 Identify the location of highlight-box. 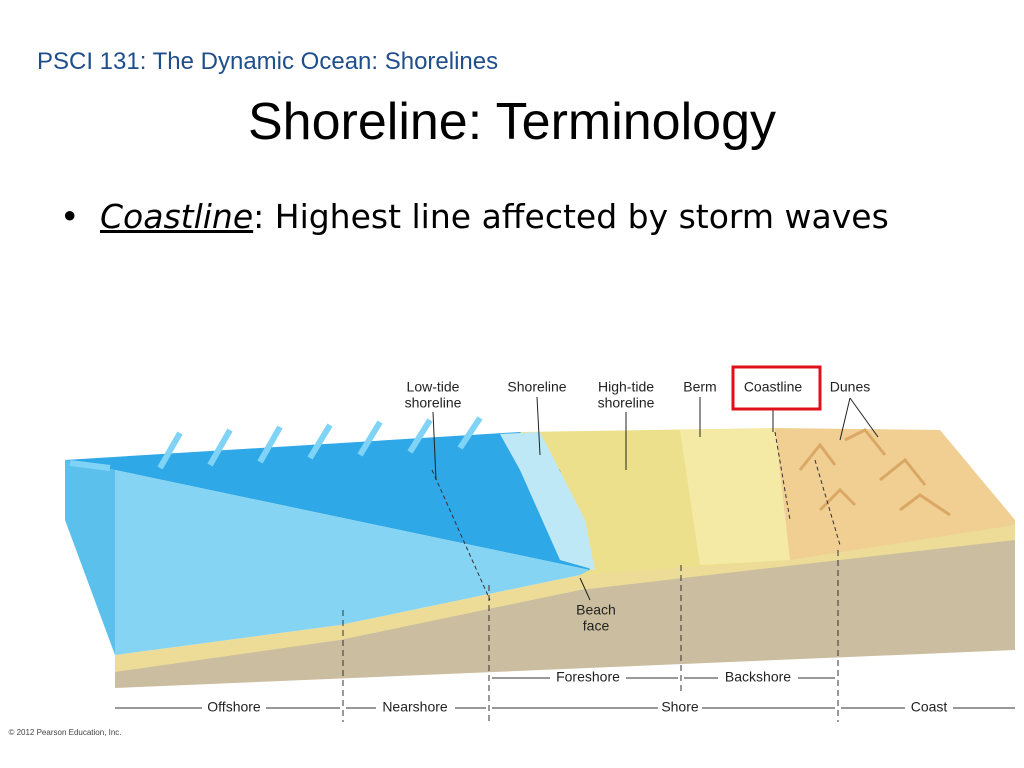
(776, 388).